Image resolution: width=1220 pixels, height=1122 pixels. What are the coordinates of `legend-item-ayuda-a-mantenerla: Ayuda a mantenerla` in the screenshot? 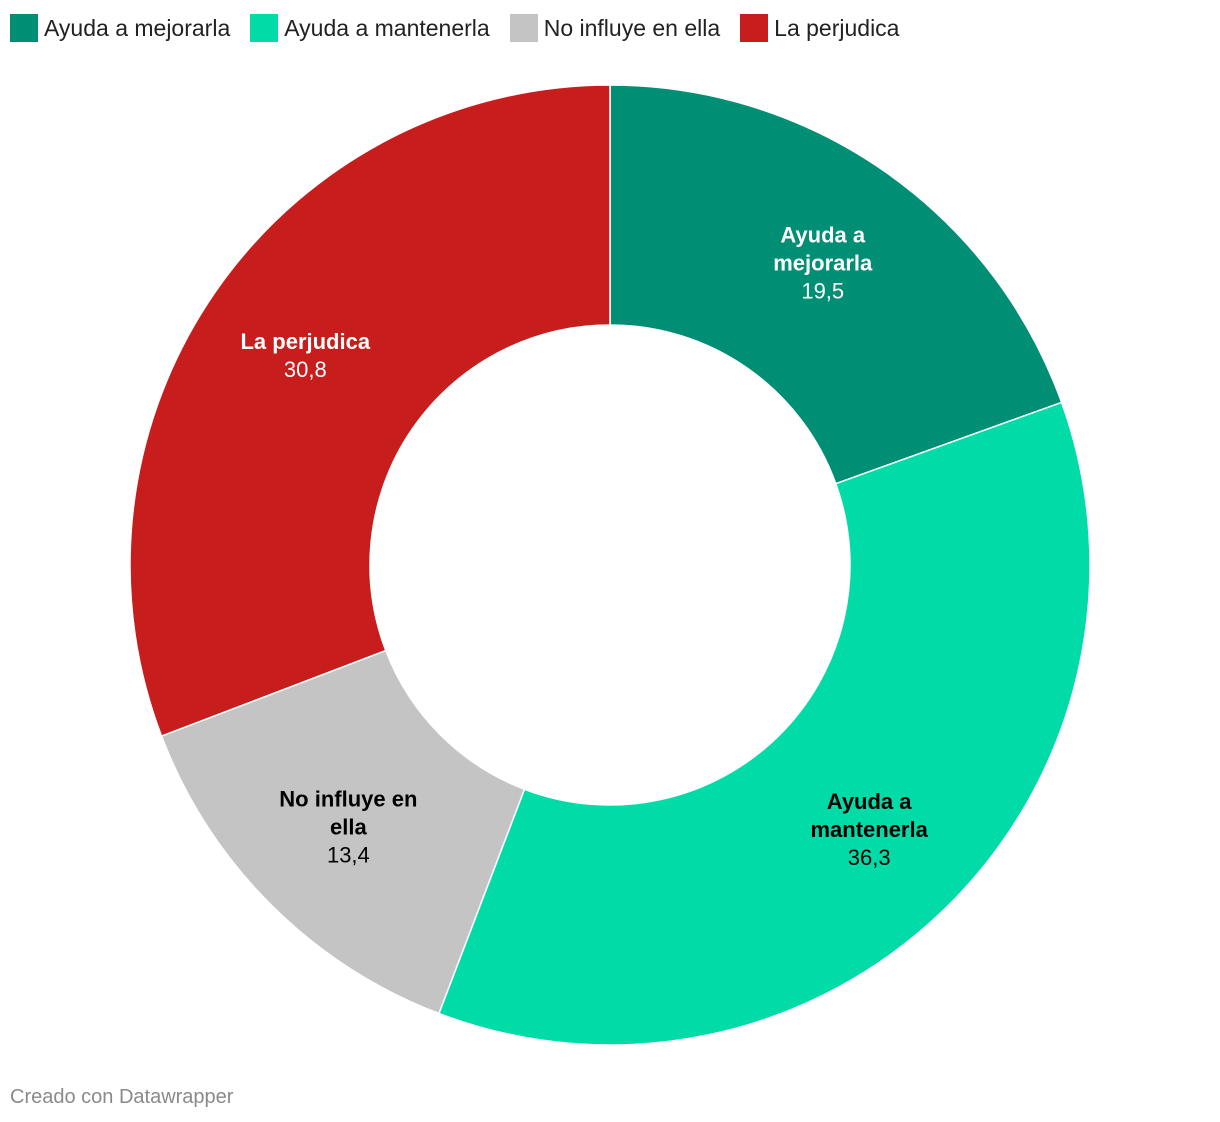 It's located at (370, 28).